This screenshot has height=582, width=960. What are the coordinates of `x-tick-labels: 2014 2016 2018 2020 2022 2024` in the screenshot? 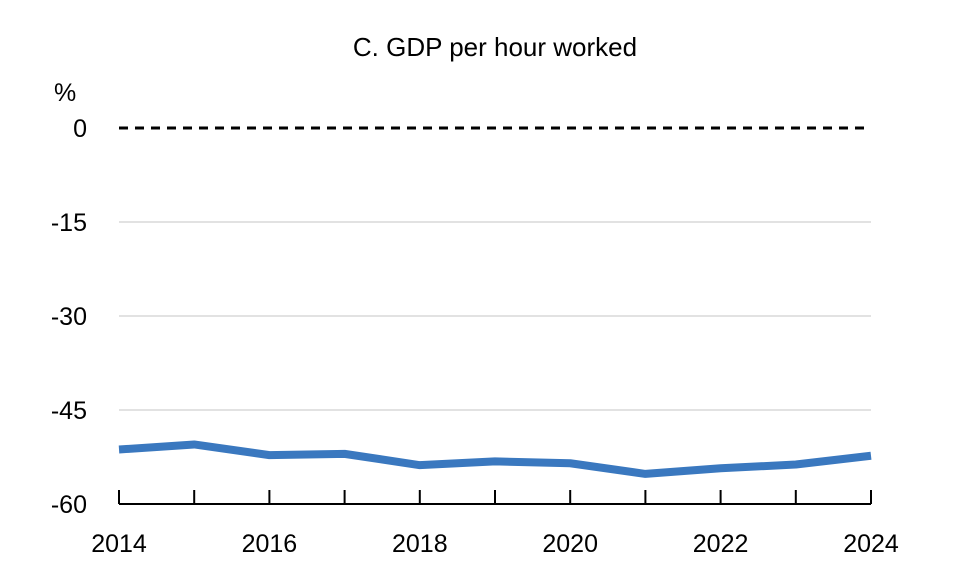 It's located at (495, 544).